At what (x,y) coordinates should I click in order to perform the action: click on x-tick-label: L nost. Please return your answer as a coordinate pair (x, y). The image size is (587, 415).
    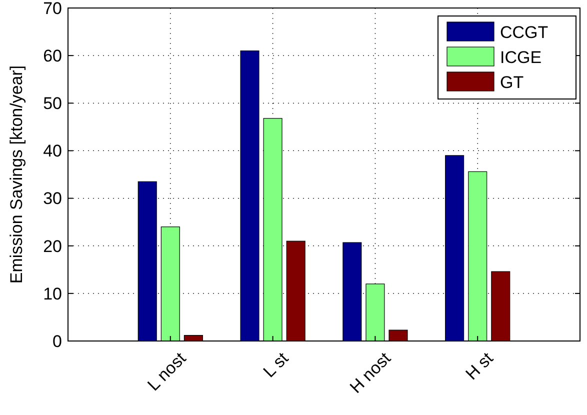
    Looking at the image, I should click on (167, 371).